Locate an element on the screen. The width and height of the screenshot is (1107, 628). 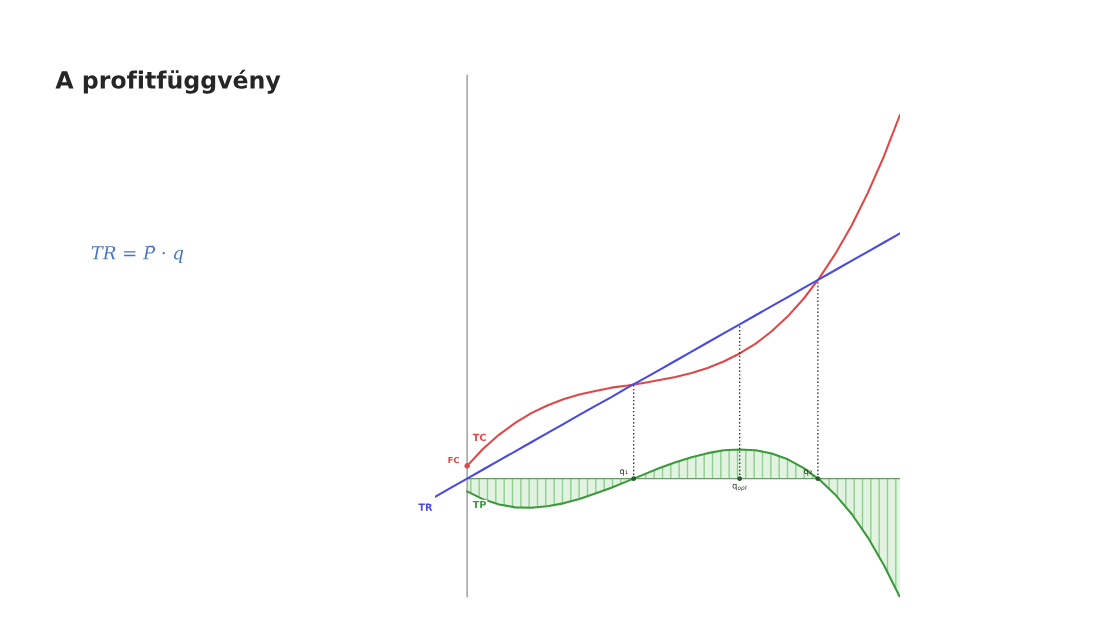
annotation: FC is located at coordinates (453, 460).